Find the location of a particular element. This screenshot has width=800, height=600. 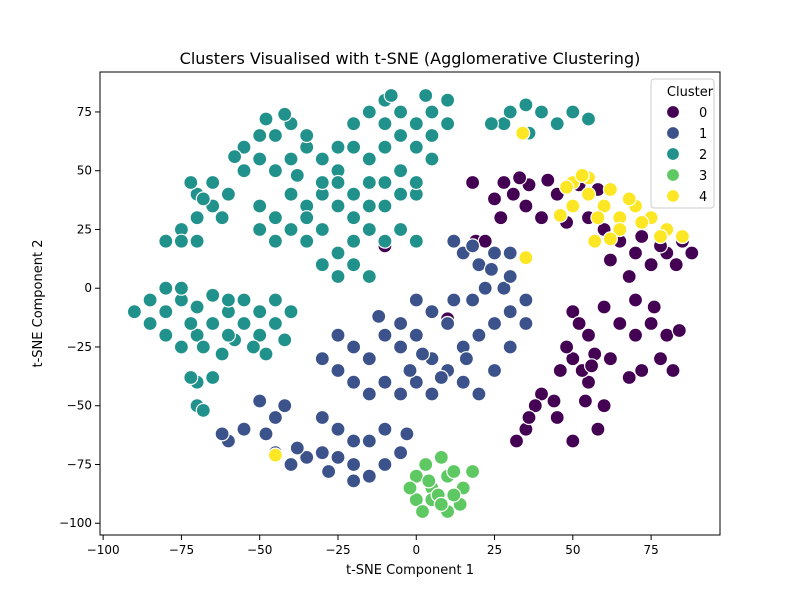

x-tick-label: −50 is located at coordinates (259, 550).